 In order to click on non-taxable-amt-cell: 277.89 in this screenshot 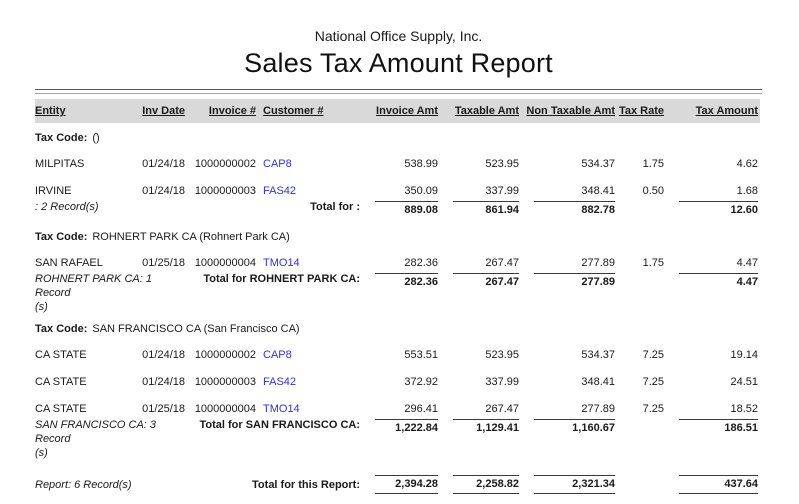, I will do `click(598, 263)`.